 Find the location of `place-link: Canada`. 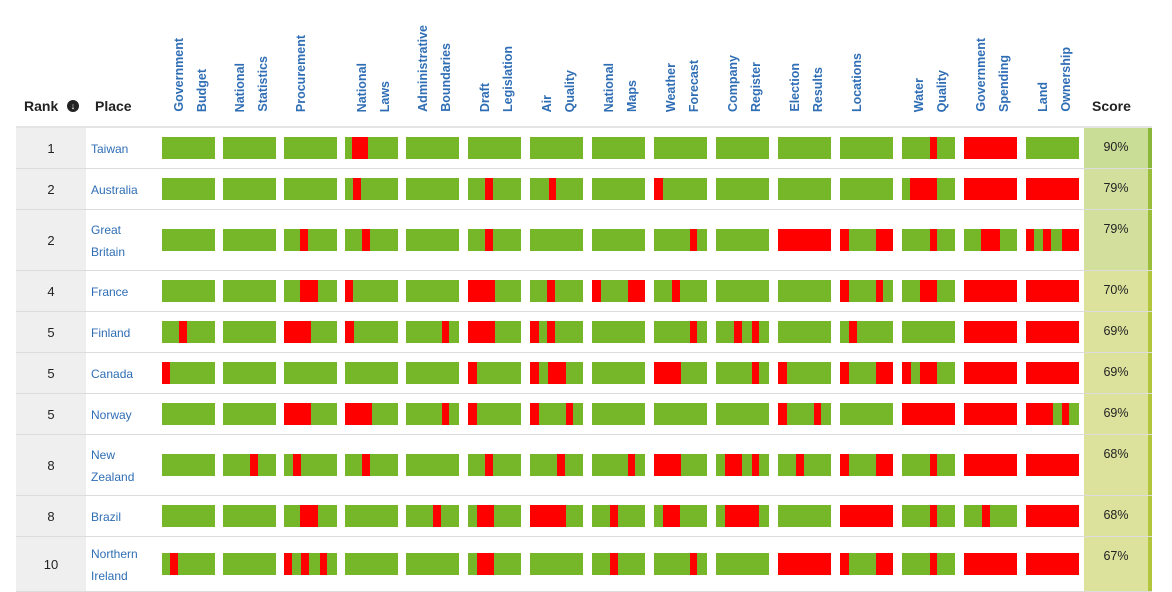

place-link: Canada is located at coordinates (112, 374).